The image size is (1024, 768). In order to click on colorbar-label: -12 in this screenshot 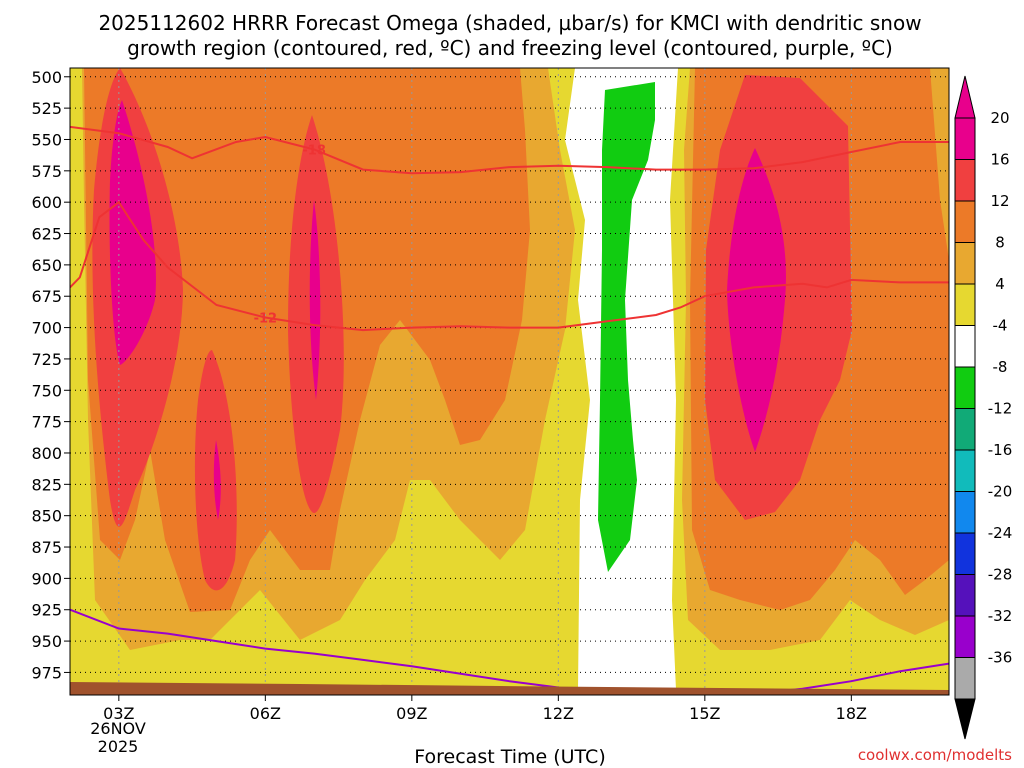, I will do `click(1000, 409)`.